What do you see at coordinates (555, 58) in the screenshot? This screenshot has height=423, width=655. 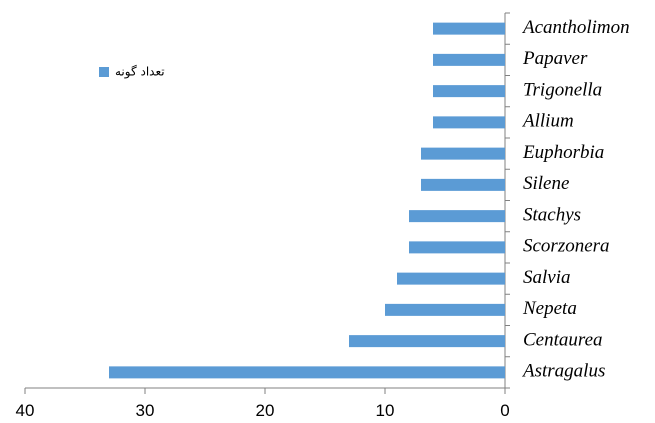 I see `y-tick-label: Papaver` at bounding box center [555, 58].